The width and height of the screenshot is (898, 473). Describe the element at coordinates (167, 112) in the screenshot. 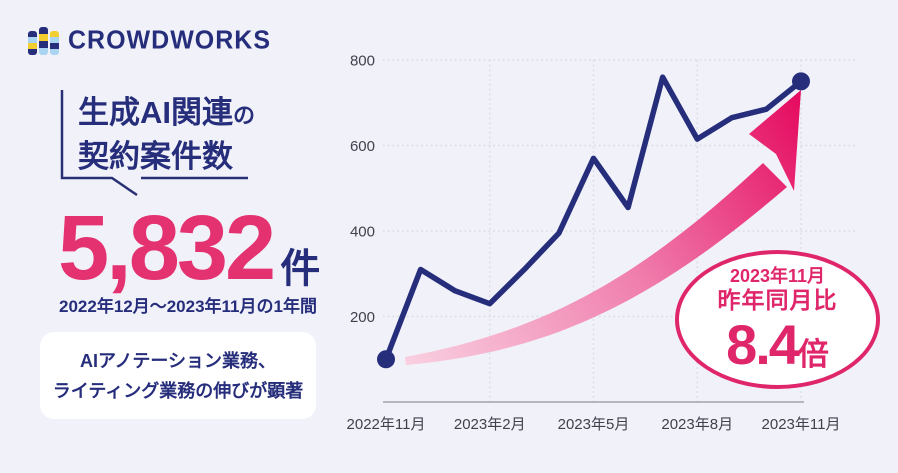

I see `page-title-line1: 生成AI関連の` at that location.